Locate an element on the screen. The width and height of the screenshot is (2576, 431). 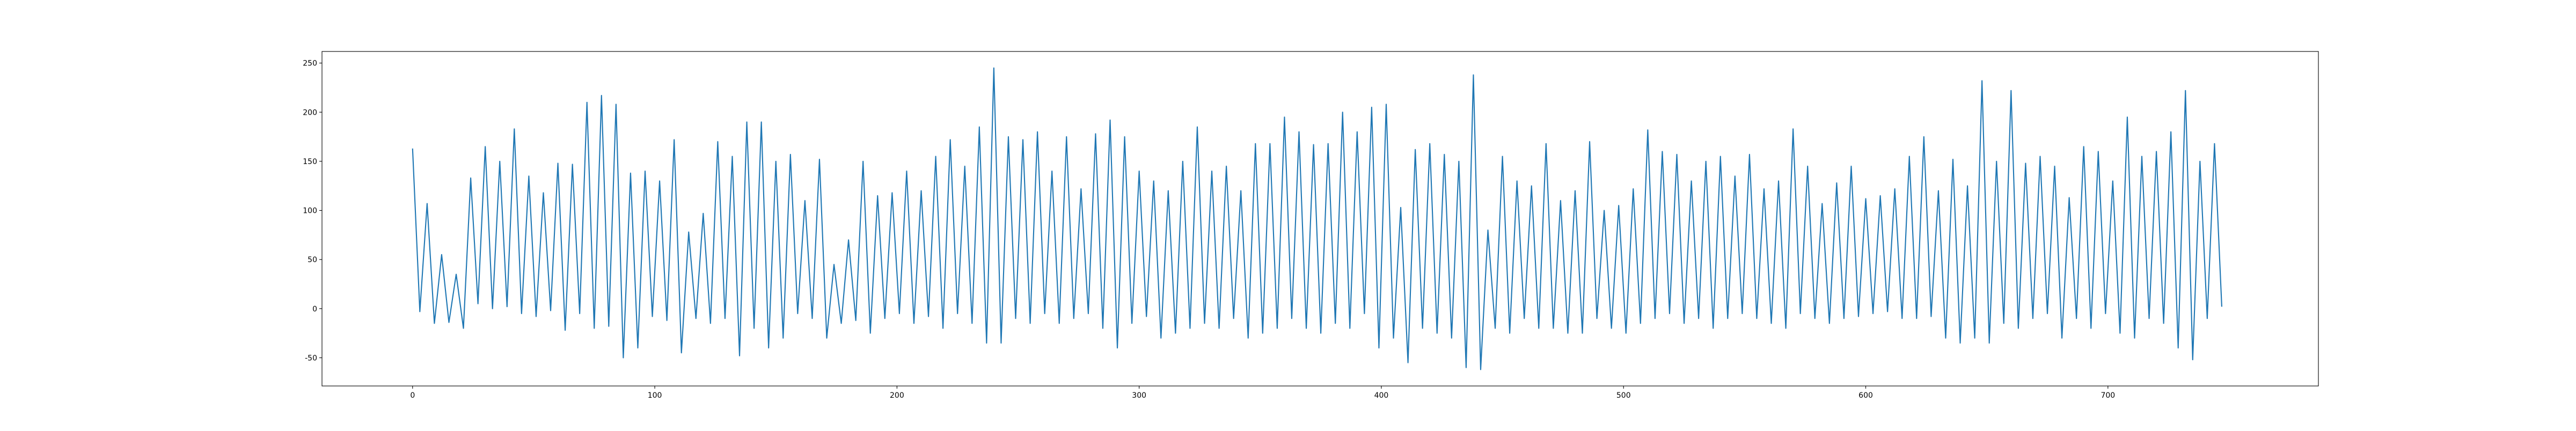
y-tick-label: 0 is located at coordinates (314, 309).